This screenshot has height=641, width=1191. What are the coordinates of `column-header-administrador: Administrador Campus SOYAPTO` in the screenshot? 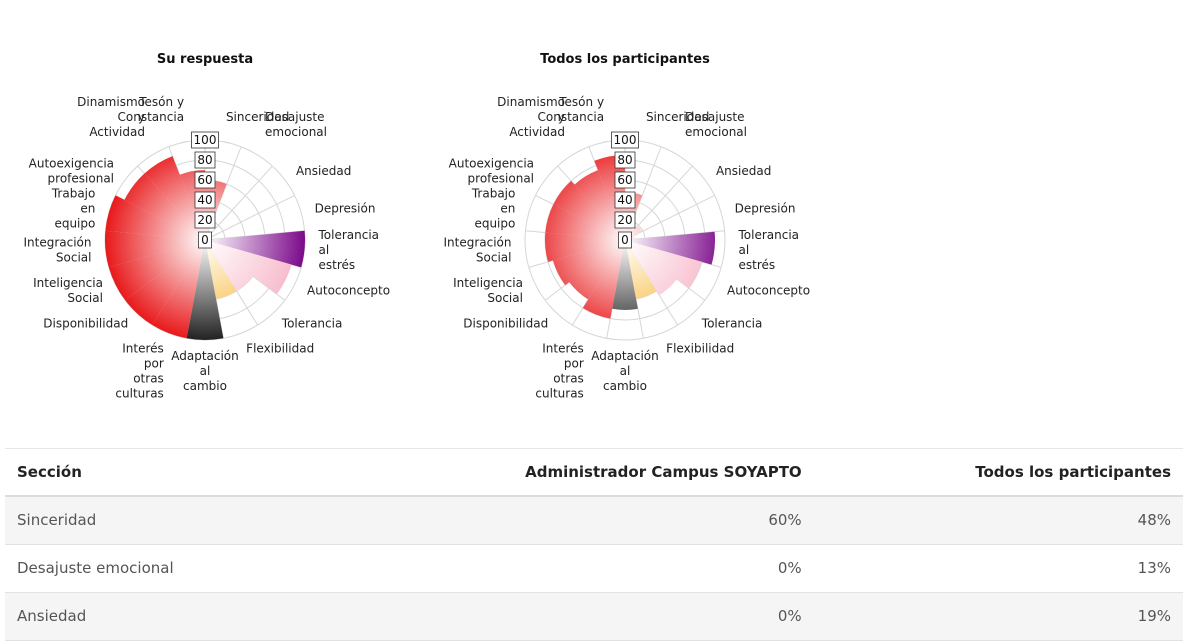 It's located at (663, 471).